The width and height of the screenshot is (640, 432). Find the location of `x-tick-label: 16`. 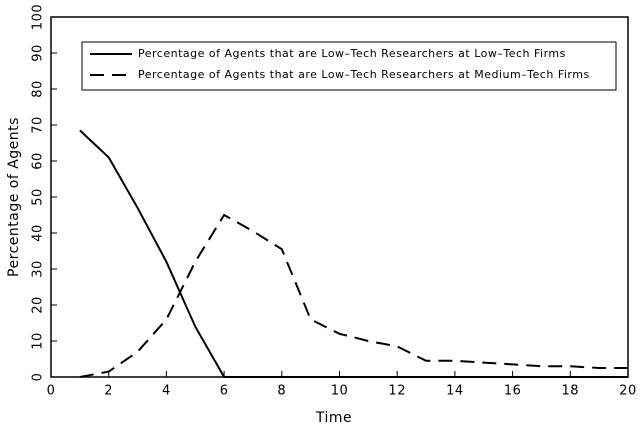

x-tick-label: 16 is located at coordinates (513, 391).